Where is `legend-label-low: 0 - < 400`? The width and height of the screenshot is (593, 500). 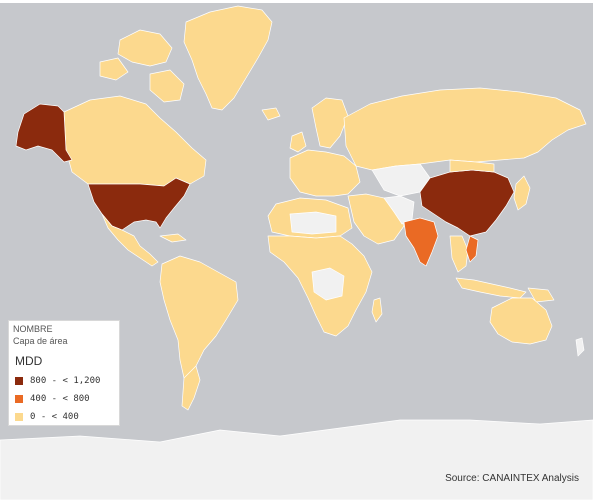
legend-label-low: 0 - < 400 is located at coordinates (54, 417).